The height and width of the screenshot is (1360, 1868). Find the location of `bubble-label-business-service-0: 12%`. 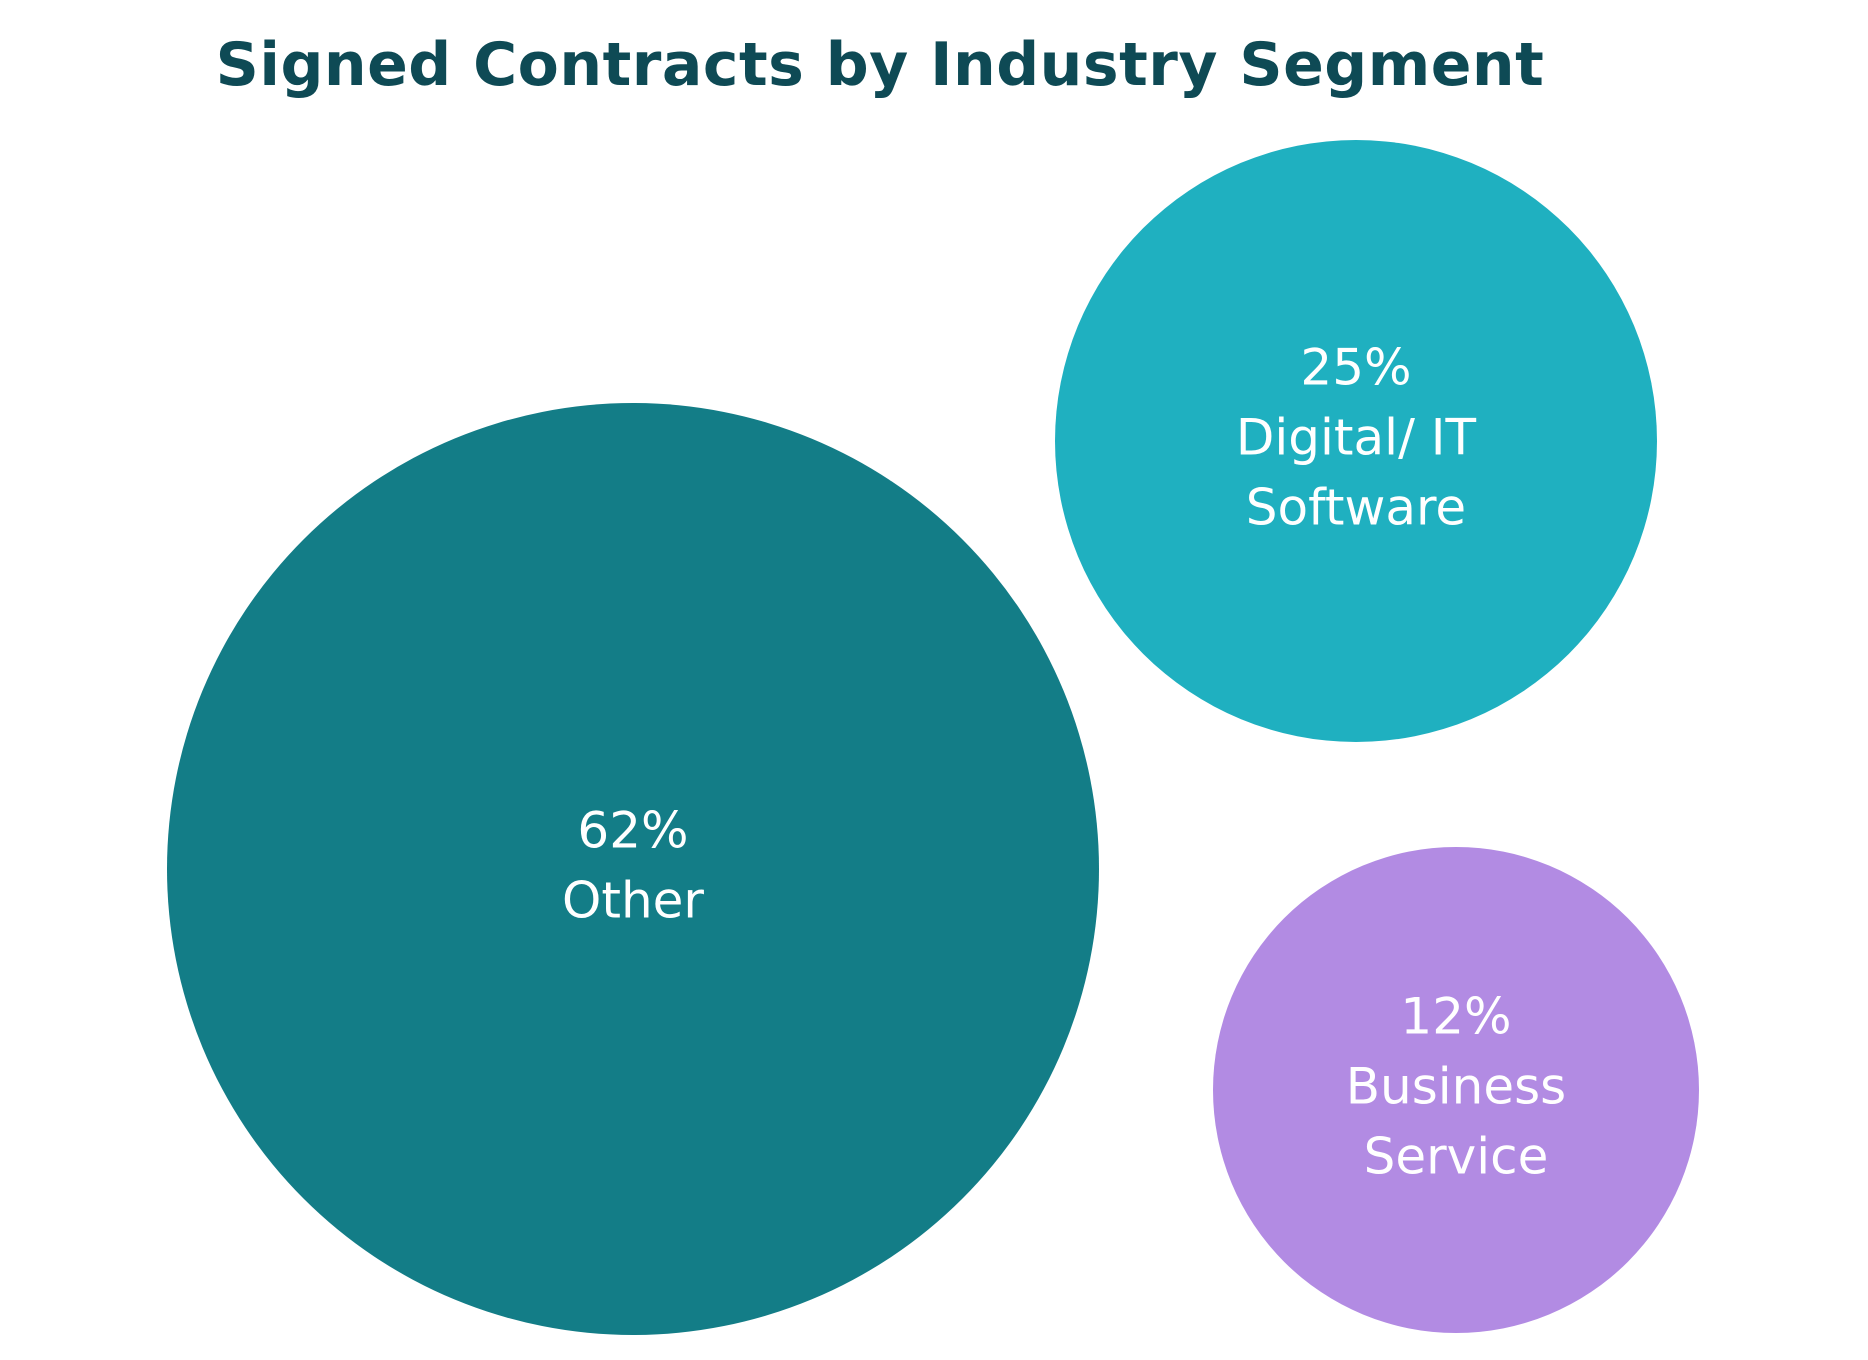

bubble-label-business-service-0: 12% is located at coordinates (1455, 1017).